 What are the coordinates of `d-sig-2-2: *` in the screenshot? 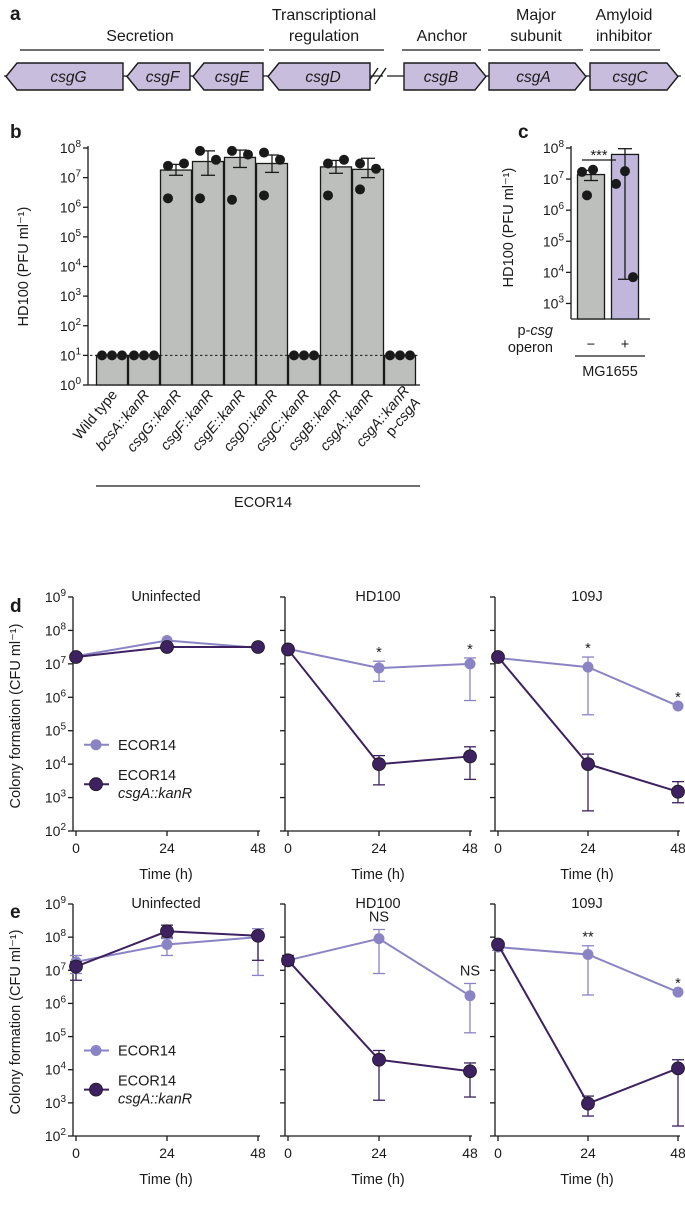 It's located at (678, 698).